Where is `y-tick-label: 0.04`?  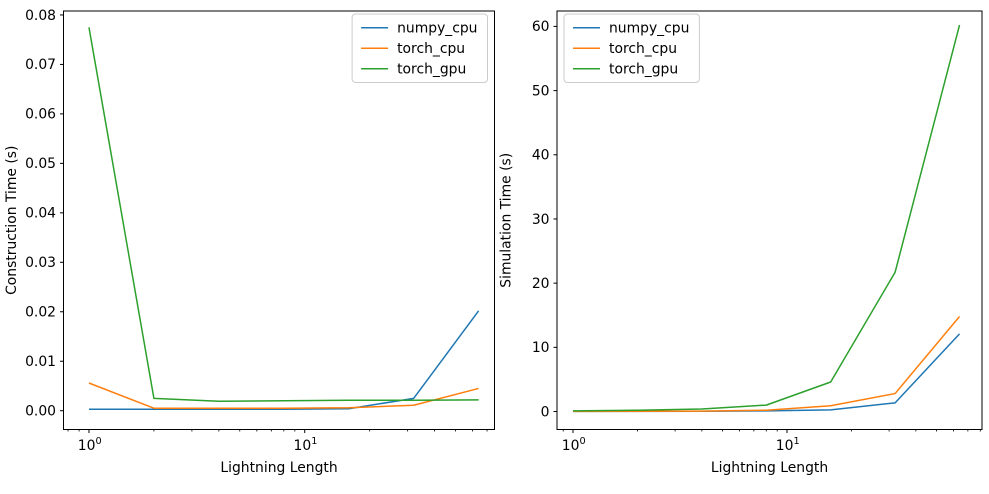
y-tick-label: 0.04 is located at coordinates (40, 214).